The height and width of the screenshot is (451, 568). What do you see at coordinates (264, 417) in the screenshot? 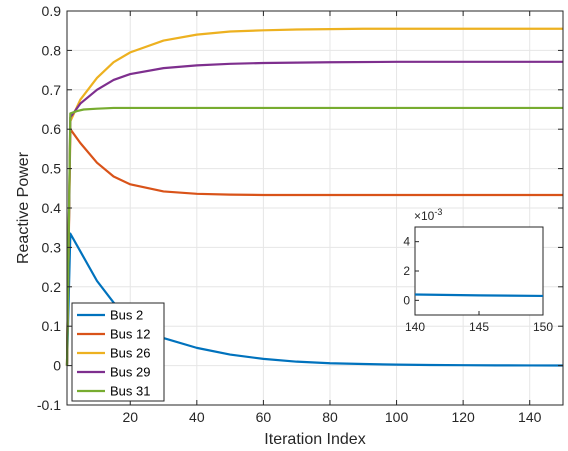
I see `x-tick-label: 60` at bounding box center [264, 417].